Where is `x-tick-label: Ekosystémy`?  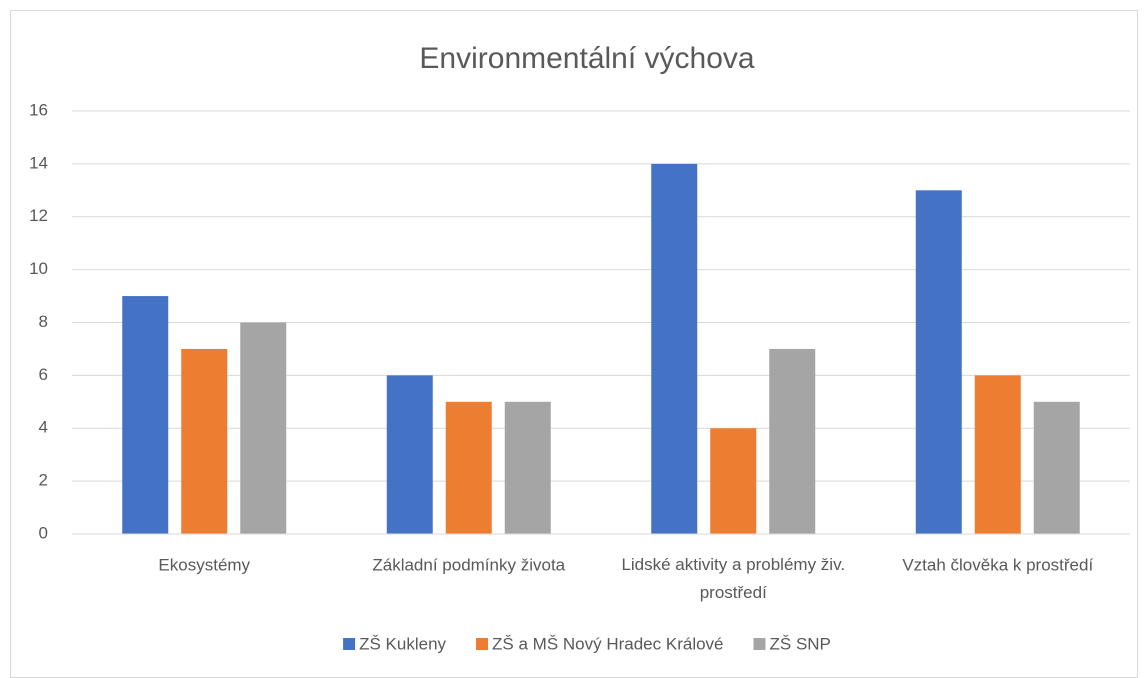 x-tick-label: Ekosystémy is located at coordinates (204, 564).